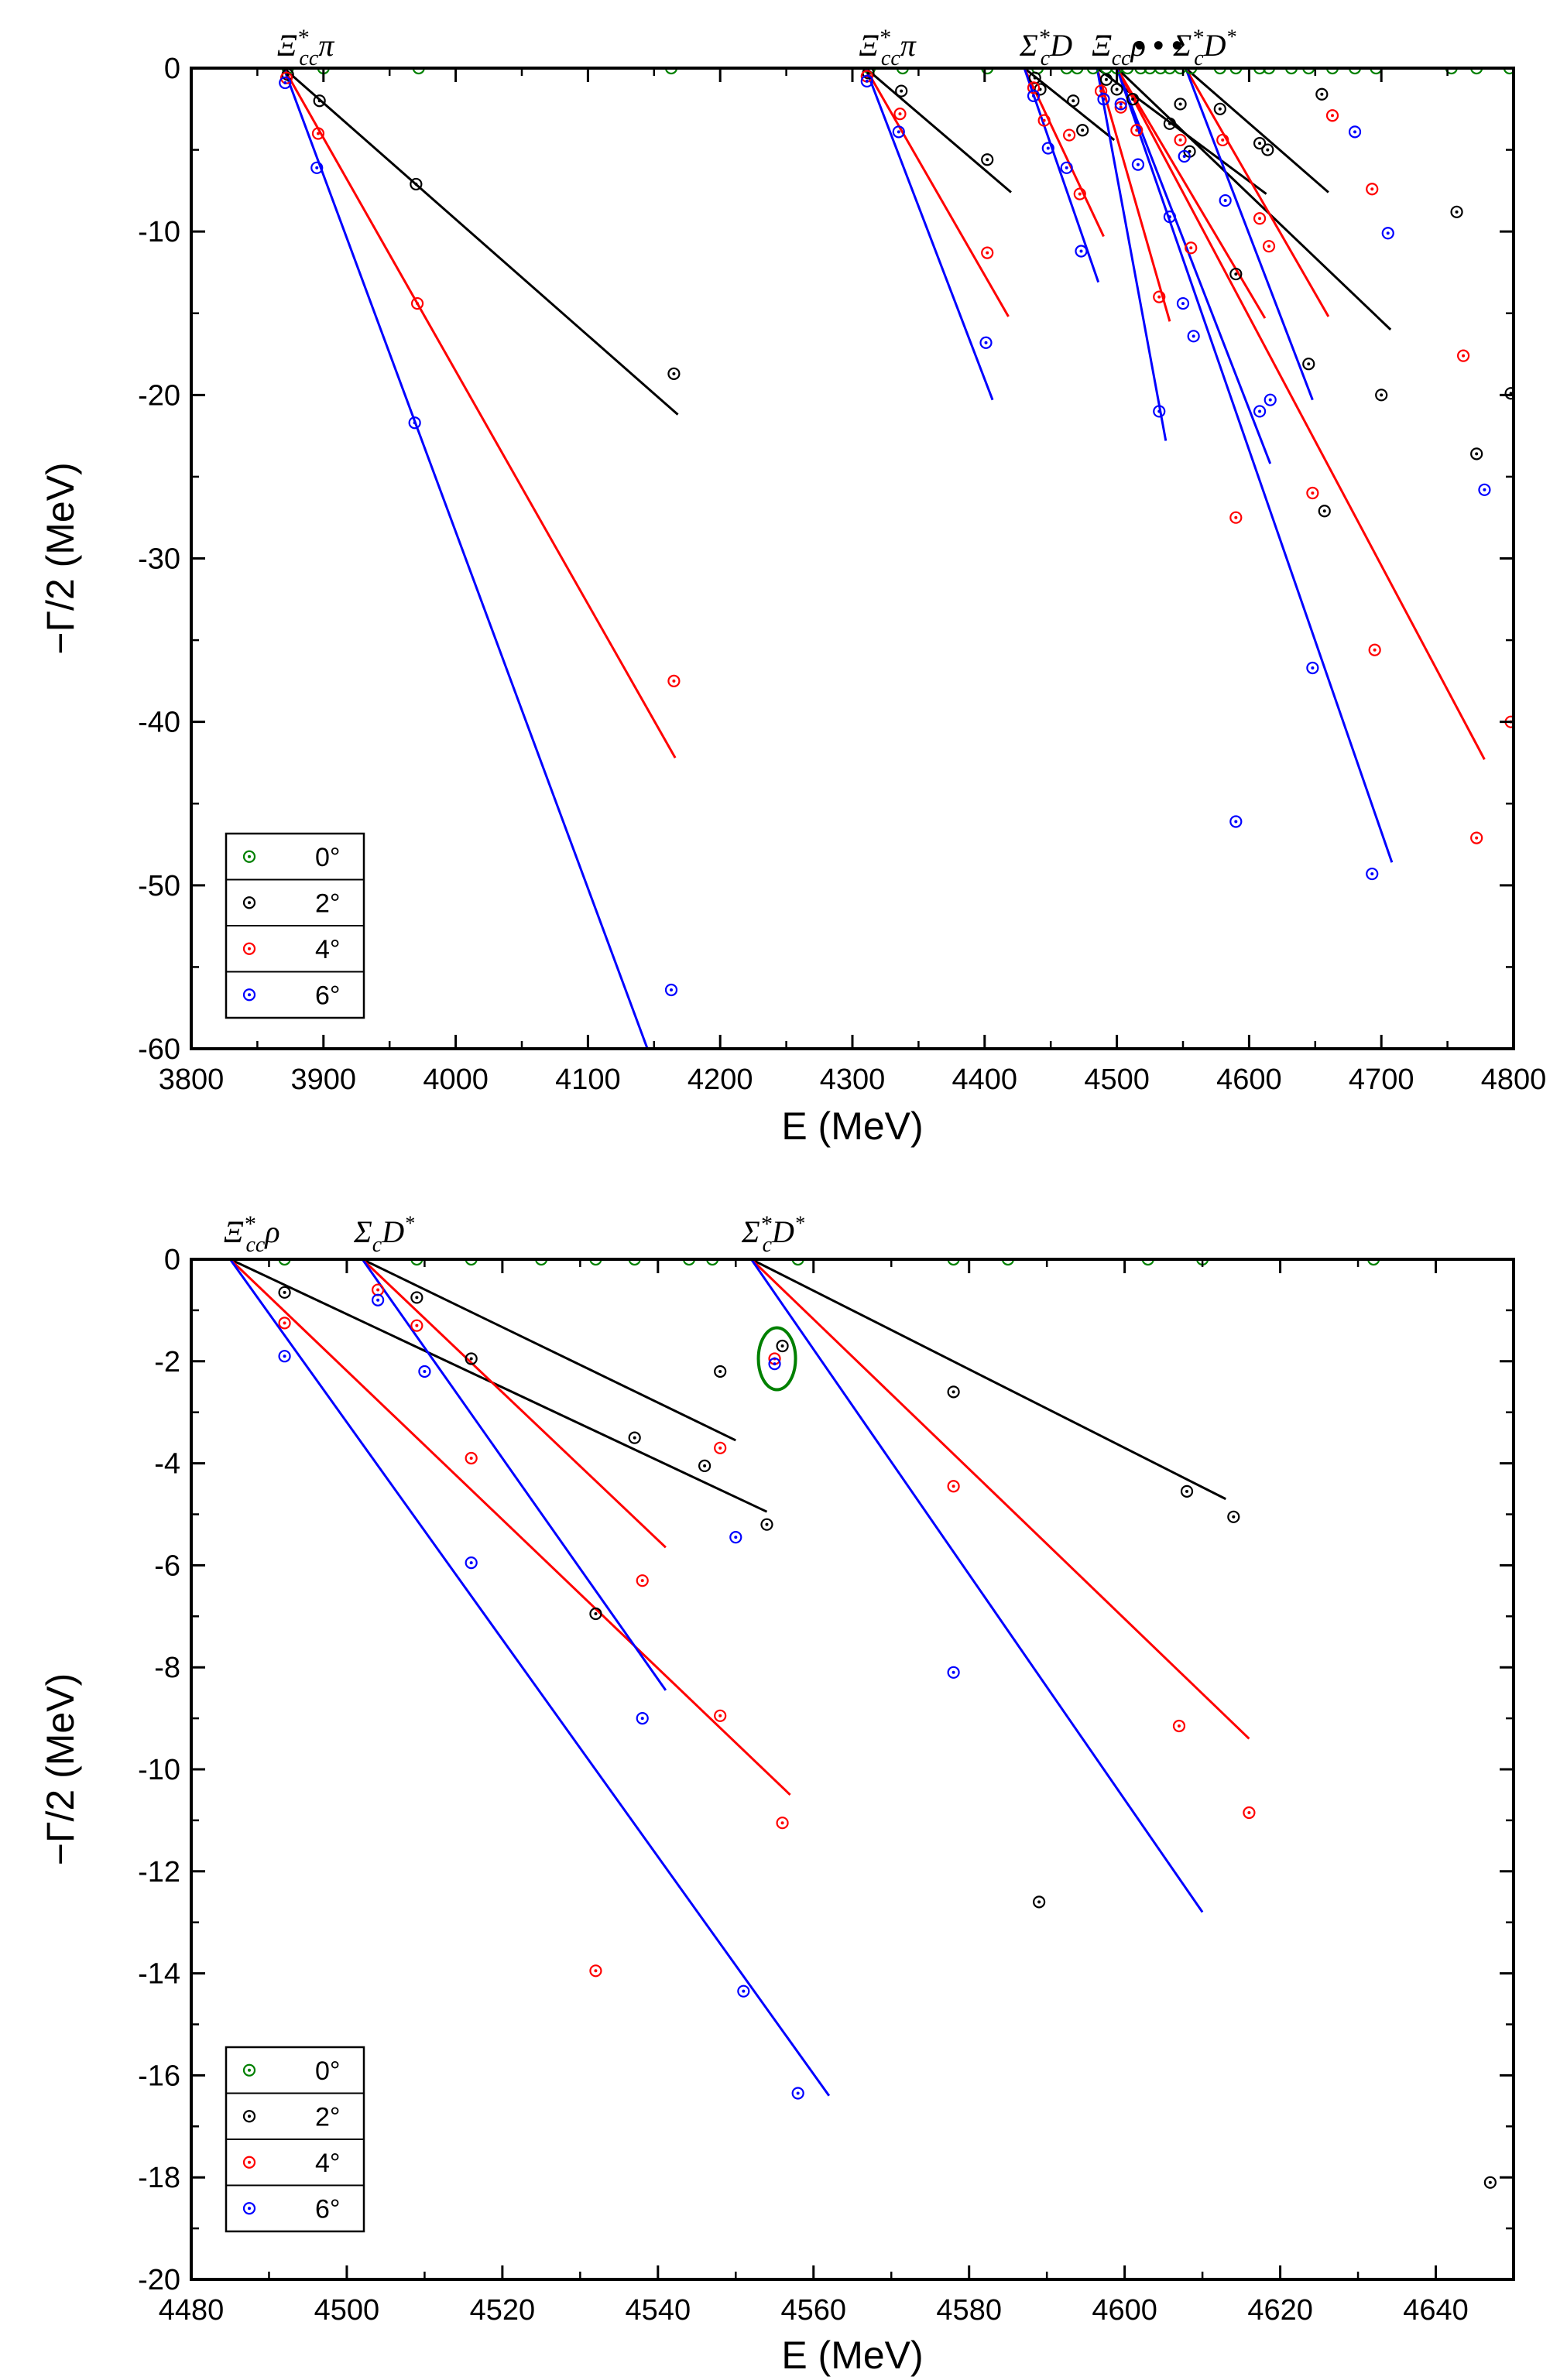 This screenshot has width=1567, height=2380. Describe the element at coordinates (192, 2310) in the screenshot. I see `x-tick-label: 4480` at that location.